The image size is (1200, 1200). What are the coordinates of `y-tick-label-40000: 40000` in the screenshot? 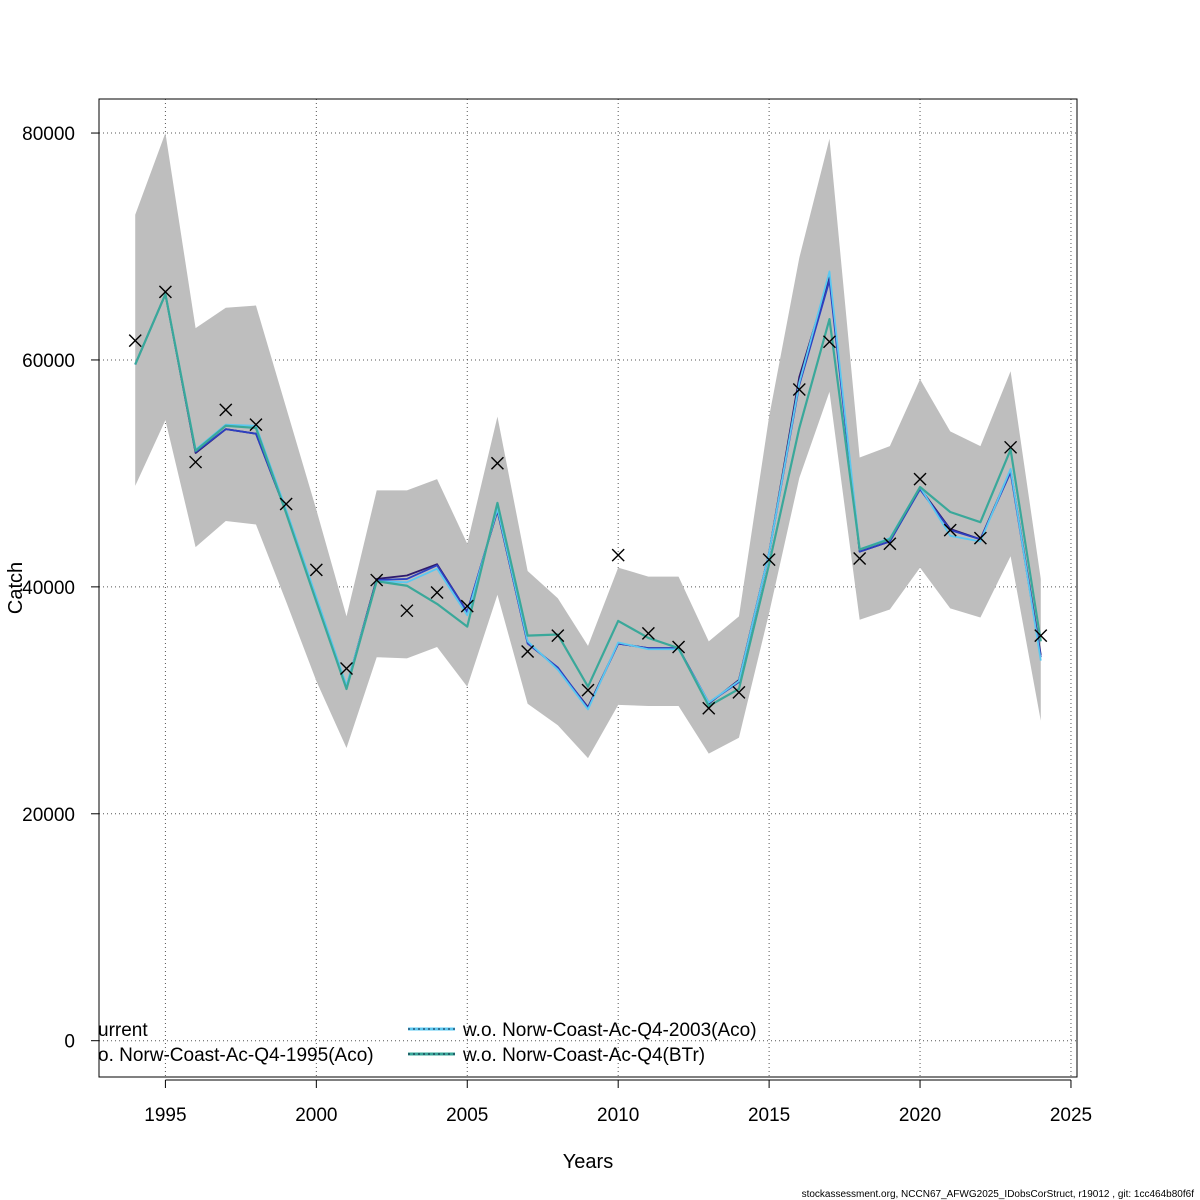 It's located at (48, 588).